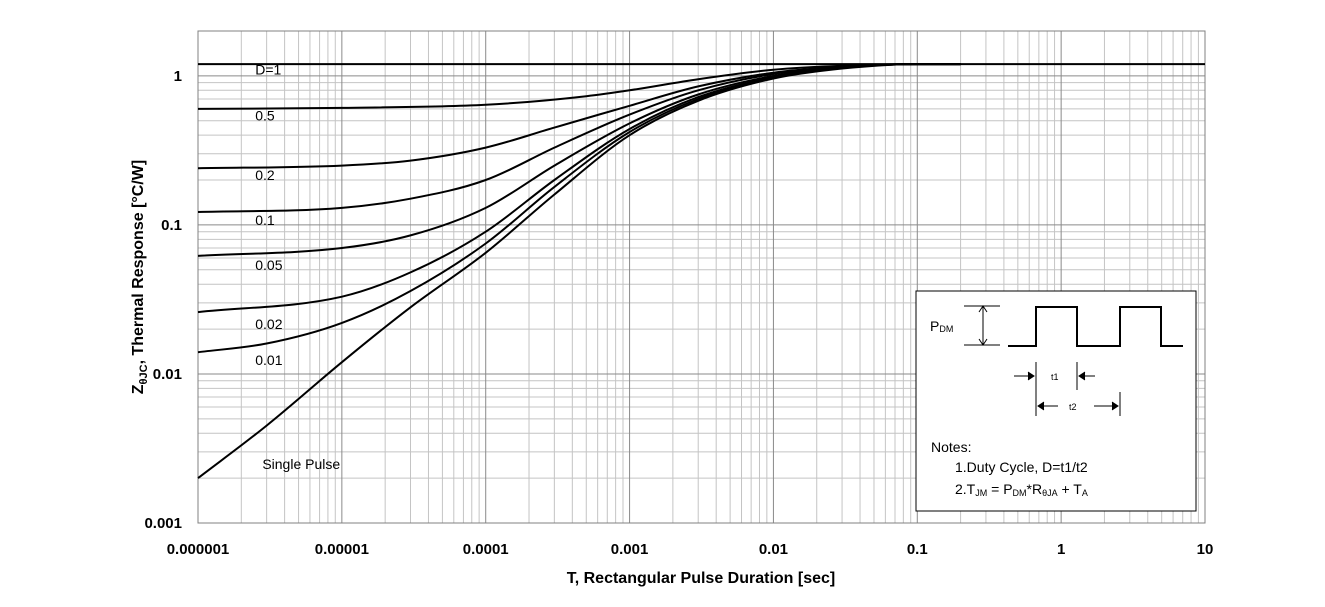 Image resolution: width=1325 pixels, height=607 pixels. Describe the element at coordinates (301, 464) in the screenshot. I see `curve-label-single-pulse: Single Pulse` at that location.